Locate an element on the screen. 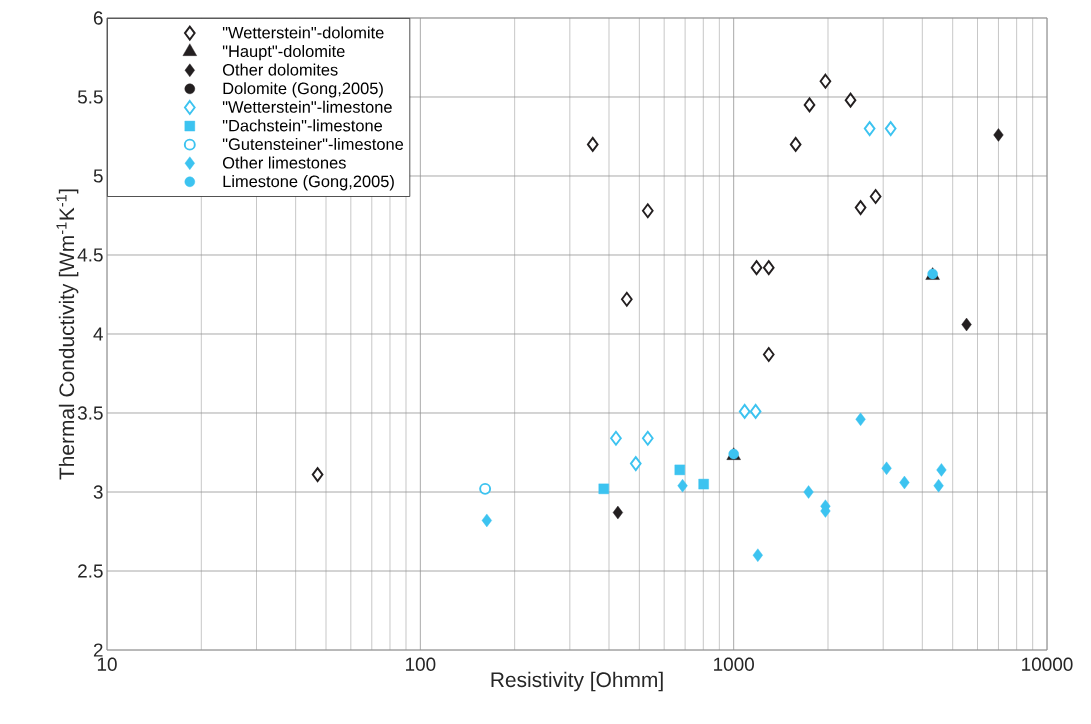 The width and height of the screenshot is (1091, 724). legend-label: "Haupt"-dolomite is located at coordinates (283, 52).